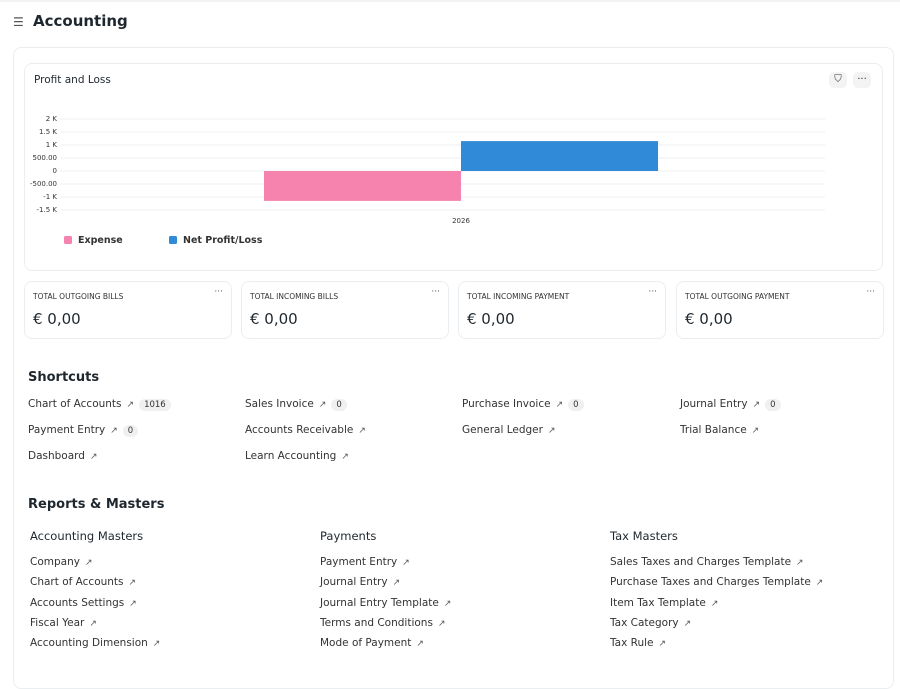 Image resolution: width=900 pixels, height=689 pixels. What do you see at coordinates (55, 562) in the screenshot?
I see `link-label: Company` at bounding box center [55, 562].